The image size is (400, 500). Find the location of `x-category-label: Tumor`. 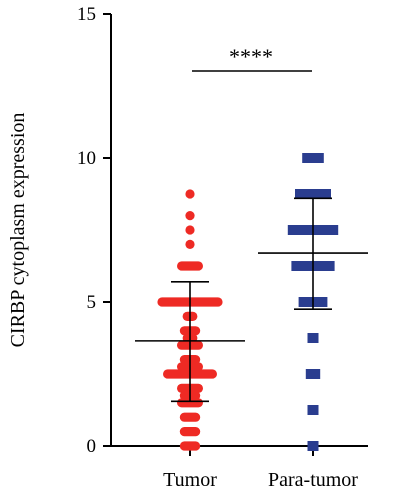

x-category-label: Tumor is located at coordinates (190, 480).